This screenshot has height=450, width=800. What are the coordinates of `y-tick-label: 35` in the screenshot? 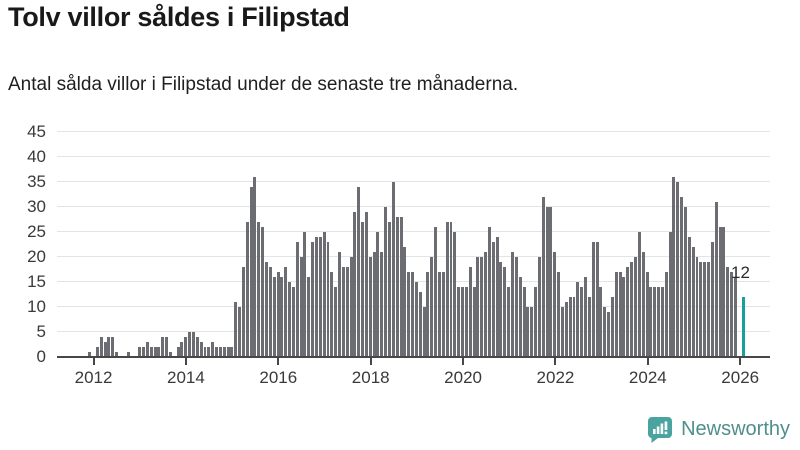 It's located at (36, 181).